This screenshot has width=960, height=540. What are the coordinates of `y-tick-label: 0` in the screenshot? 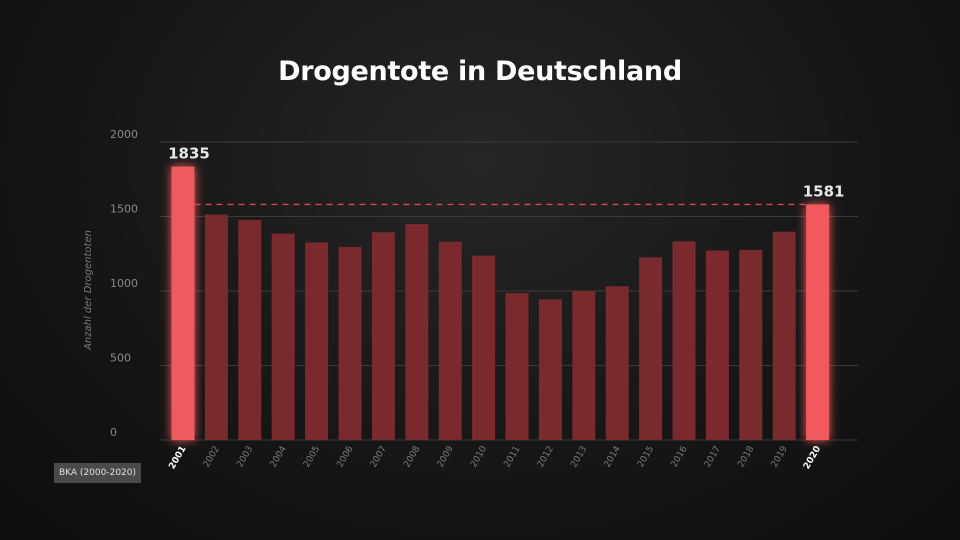 It's located at (113, 432).